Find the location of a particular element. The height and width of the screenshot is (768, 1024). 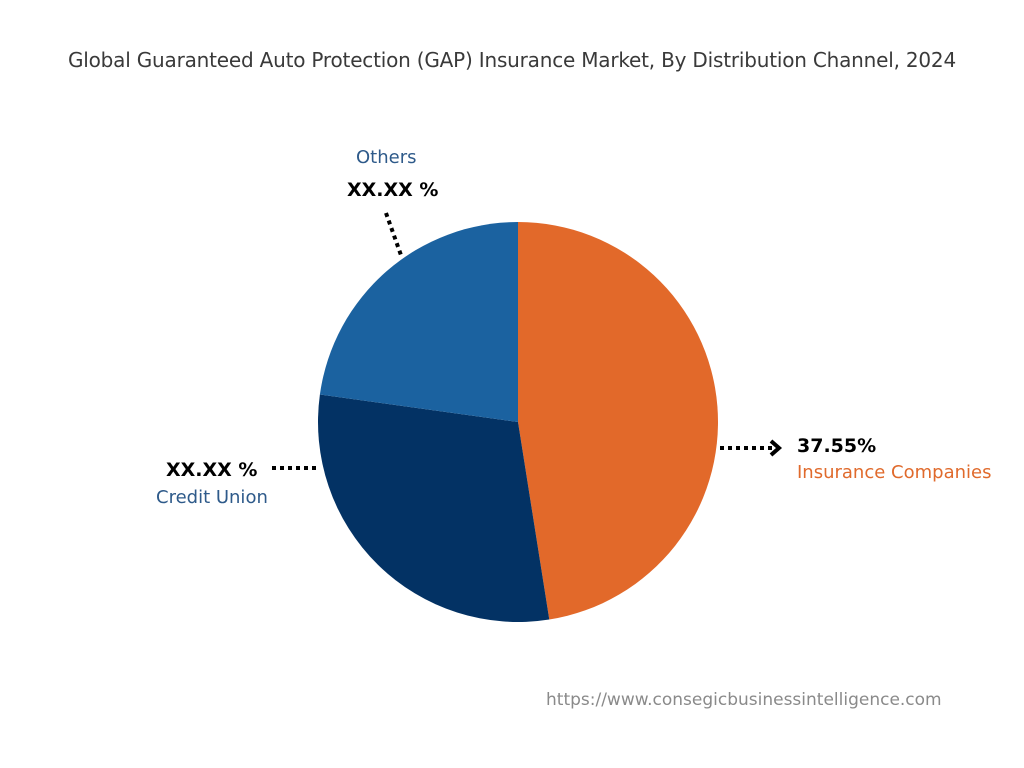

label-insurance-companies-name: Insurance Companies is located at coordinates (894, 472).